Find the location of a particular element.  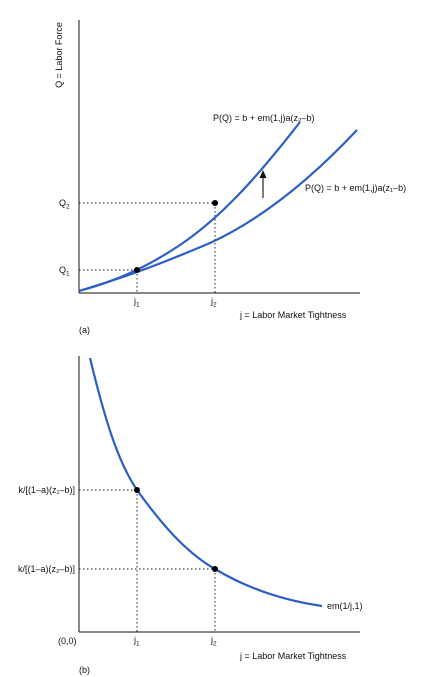

panel-a-point-j1-q1 is located at coordinates (137, 270).